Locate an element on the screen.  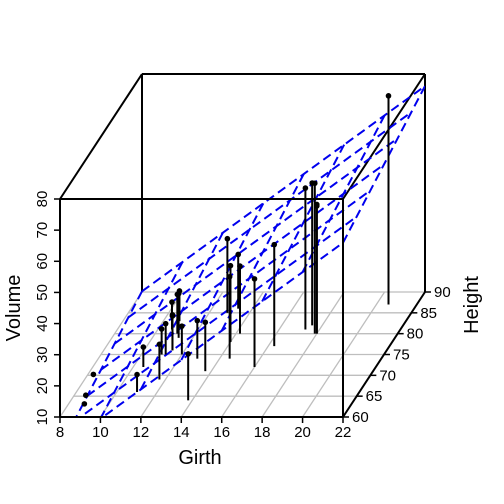
y-tick-label: 80 is located at coordinates (415, 334).